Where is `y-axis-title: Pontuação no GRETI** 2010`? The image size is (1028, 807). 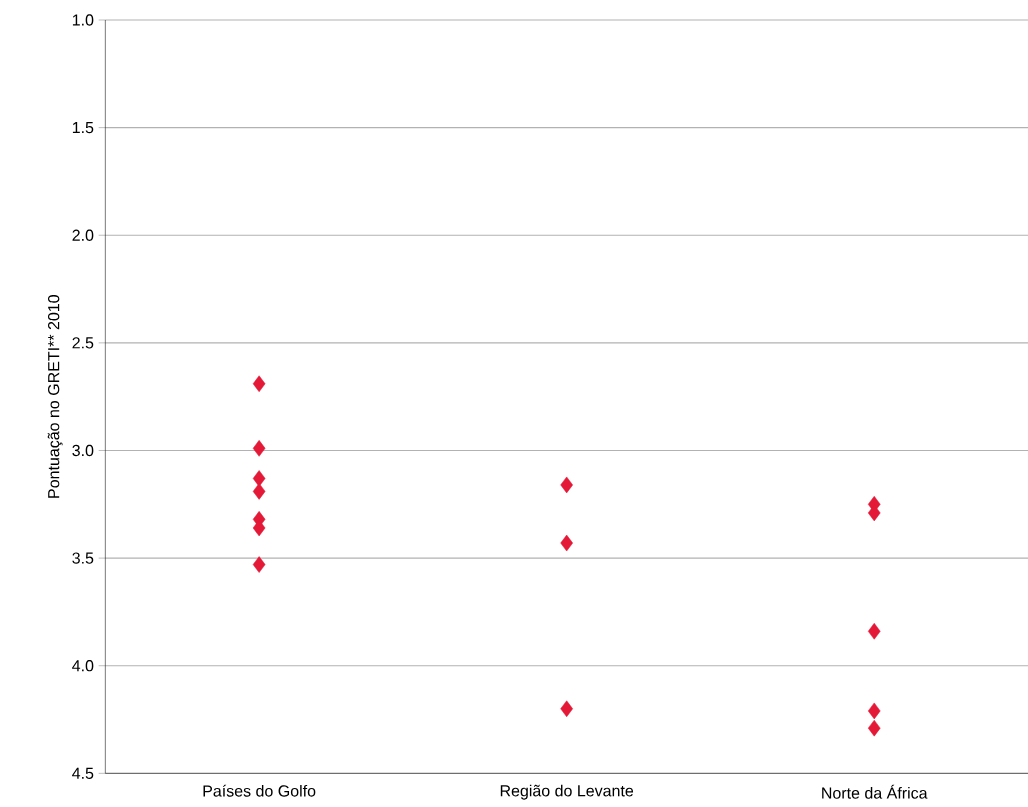
y-axis-title: Pontuação no GRETI** 2010 is located at coordinates (55, 396).